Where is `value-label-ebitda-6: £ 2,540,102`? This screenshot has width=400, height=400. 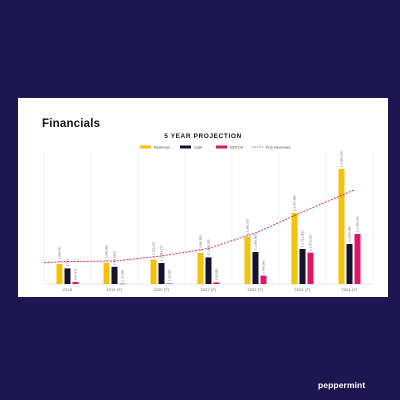 value-label-ebitda-6: £ 2,540,102 is located at coordinates (358, 224).